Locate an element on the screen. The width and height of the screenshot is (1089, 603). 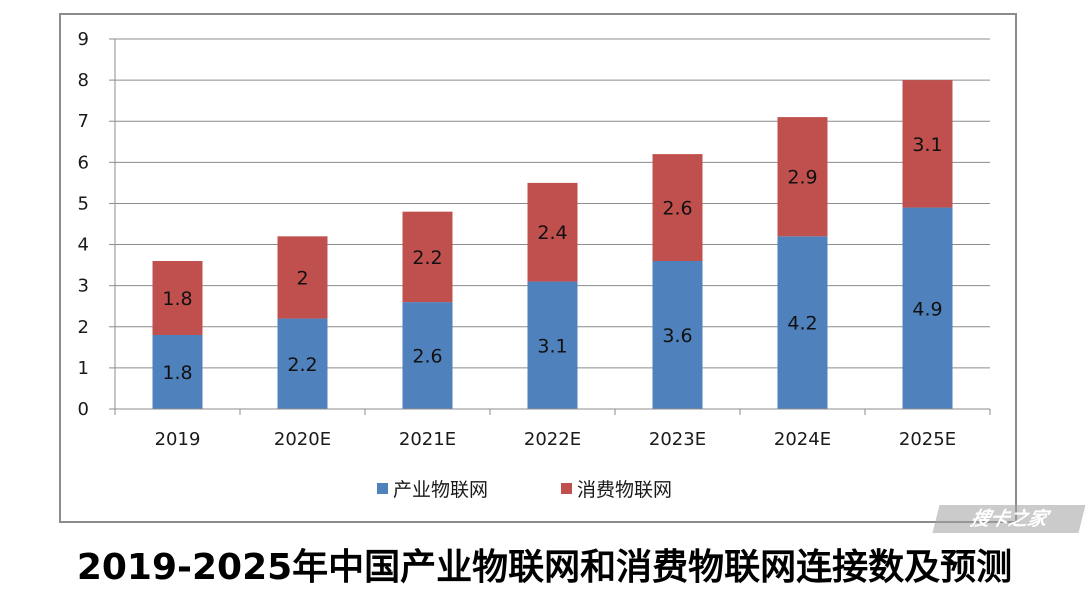
data-label-consumer-2020E: 2 is located at coordinates (302, 278).